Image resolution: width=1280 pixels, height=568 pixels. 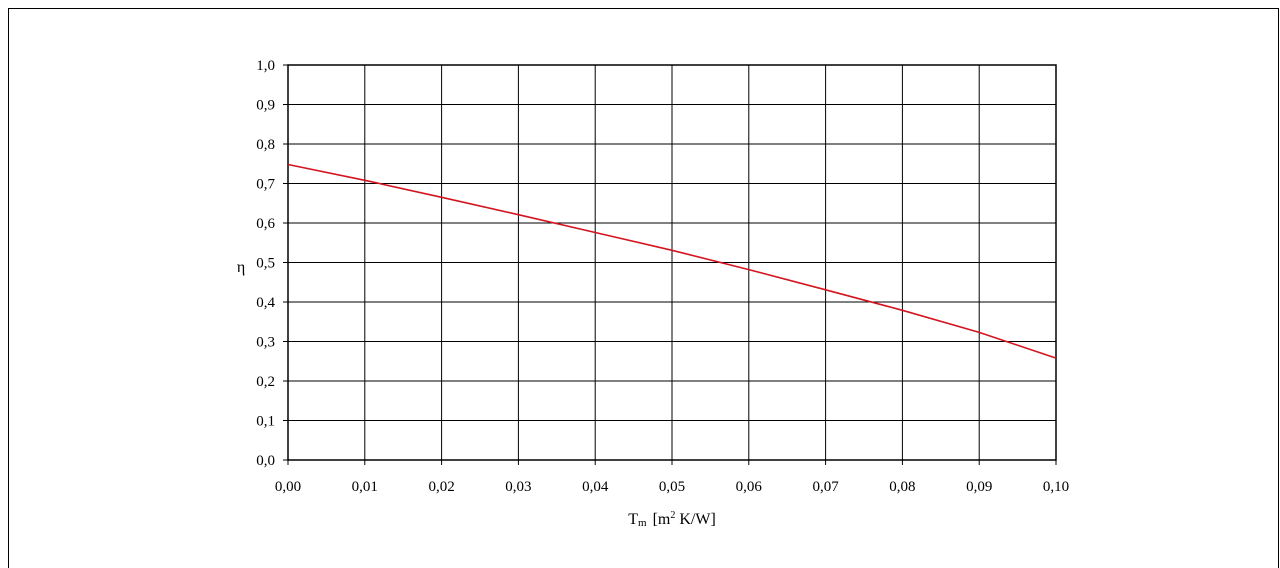 What do you see at coordinates (825, 487) in the screenshot?
I see `x-tick-label: 0,07` at bounding box center [825, 487].